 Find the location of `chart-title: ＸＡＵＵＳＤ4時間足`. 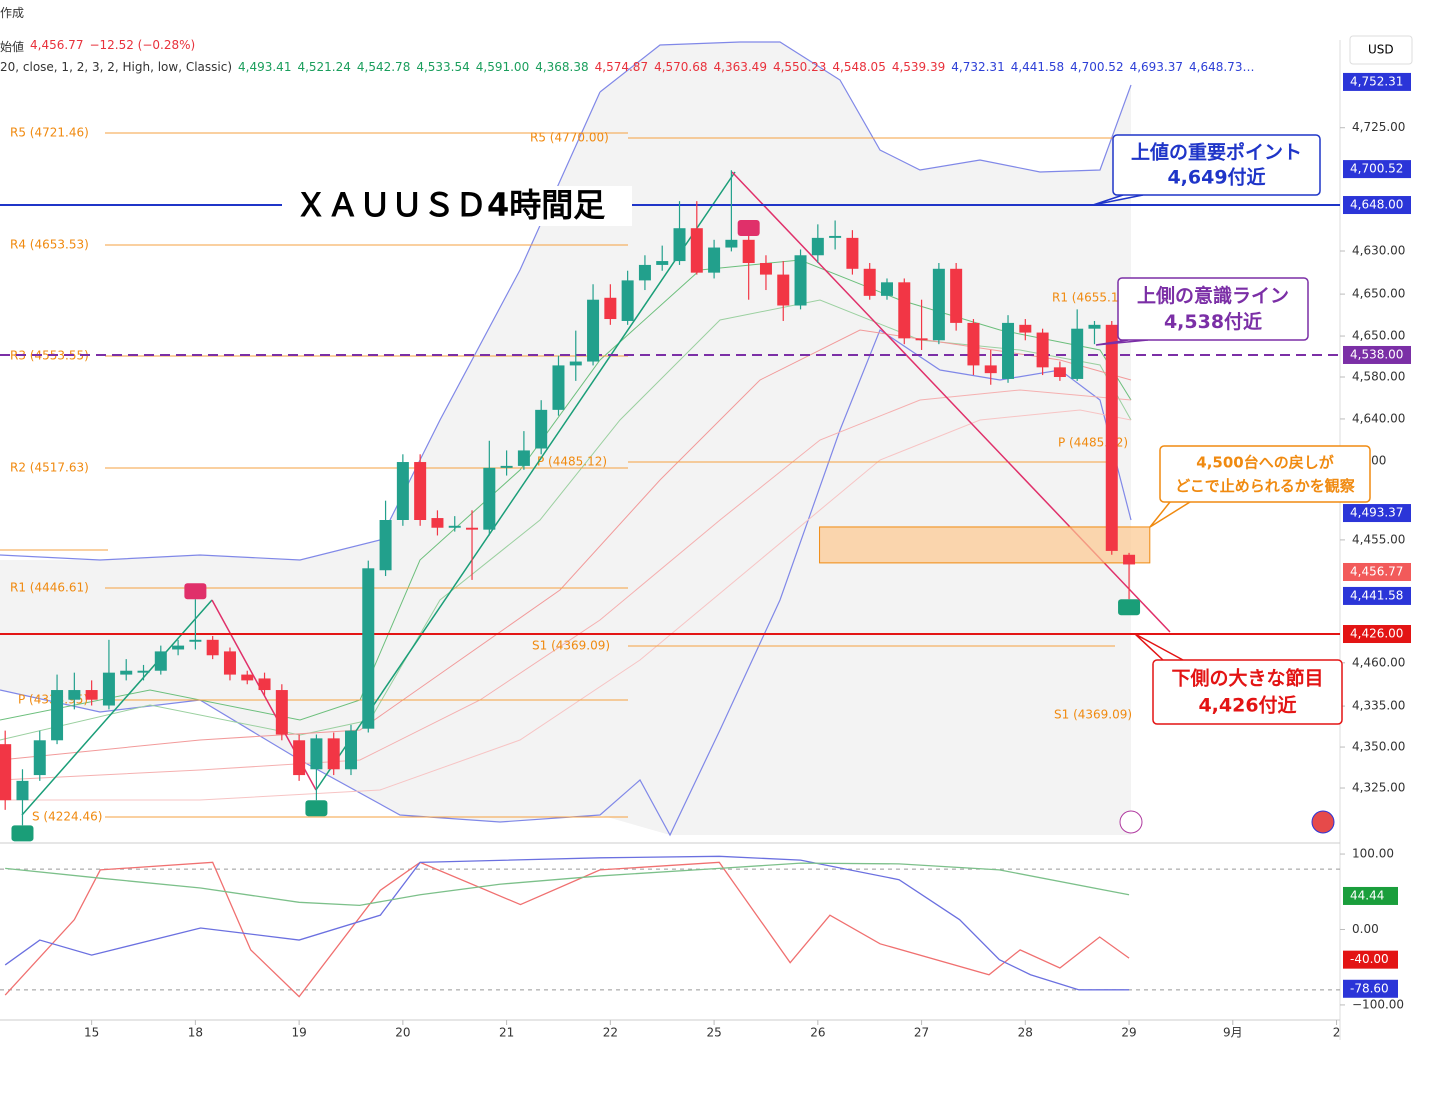

chart-title: ＸＡＵＵＳＤ4時間足 is located at coordinates (450, 205).